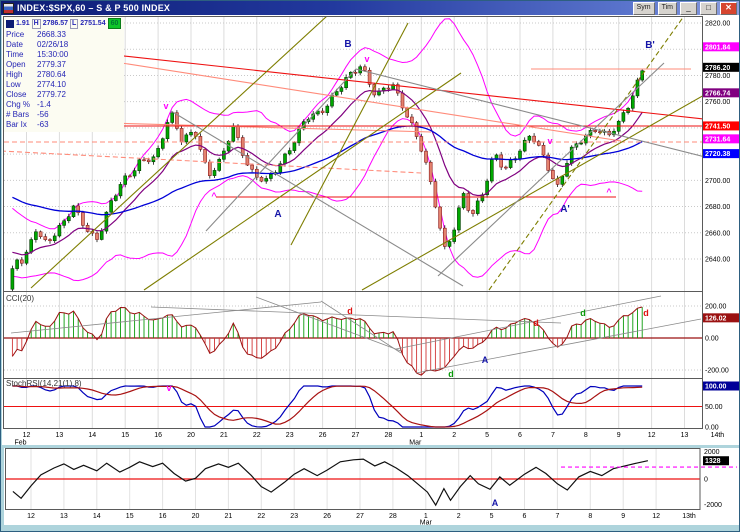 This screenshot has height=532, width=740. Describe the element at coordinates (63, 65) in the screenshot. I see `info-row: Open 2779.37` at that location.